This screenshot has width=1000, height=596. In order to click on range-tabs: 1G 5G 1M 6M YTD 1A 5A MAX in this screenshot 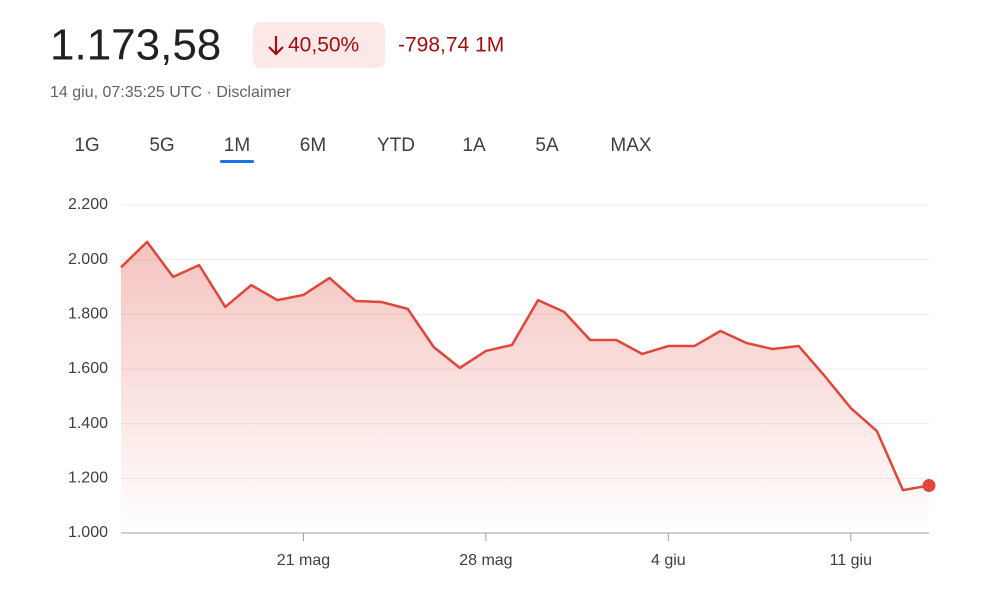, I will do `click(363, 149)`.